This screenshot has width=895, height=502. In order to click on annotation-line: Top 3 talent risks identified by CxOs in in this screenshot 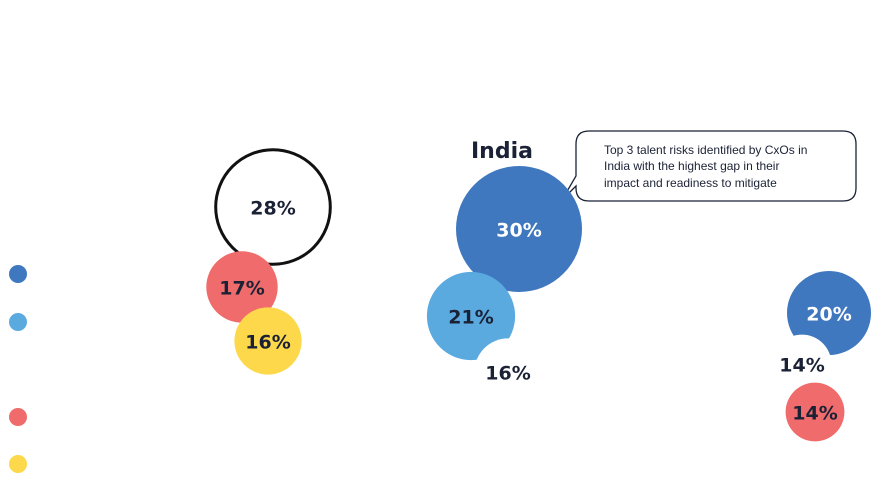, I will do `click(705, 150)`.